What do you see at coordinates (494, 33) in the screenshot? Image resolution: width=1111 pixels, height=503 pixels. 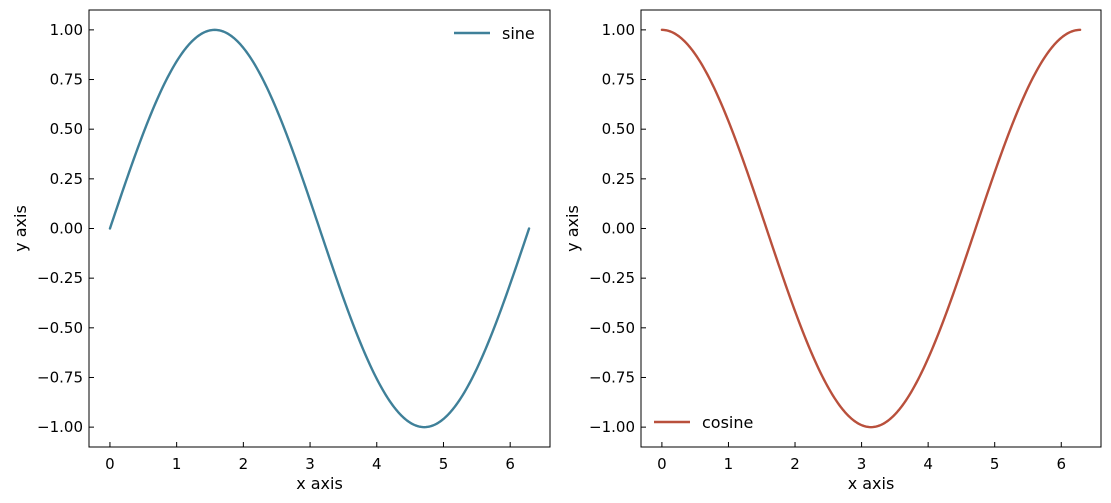 I see `legend: sine` at bounding box center [494, 33].